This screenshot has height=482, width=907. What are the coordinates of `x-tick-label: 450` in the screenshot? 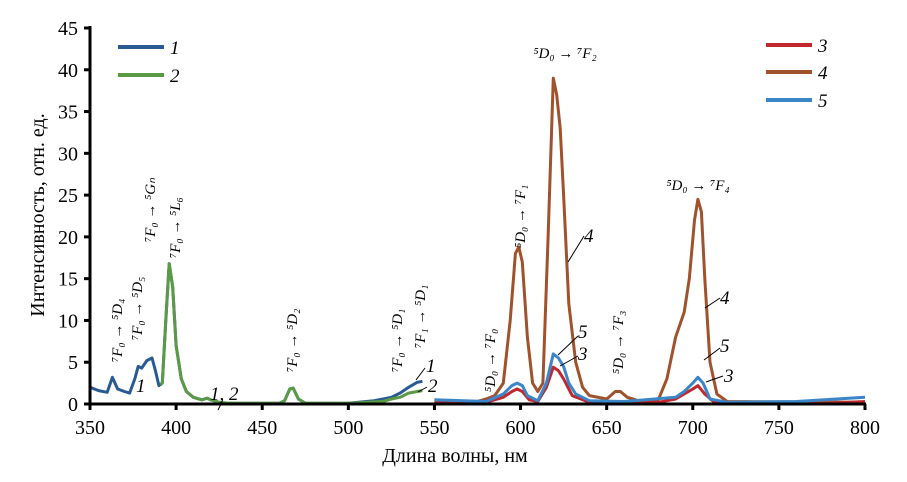 It's located at (262, 428).